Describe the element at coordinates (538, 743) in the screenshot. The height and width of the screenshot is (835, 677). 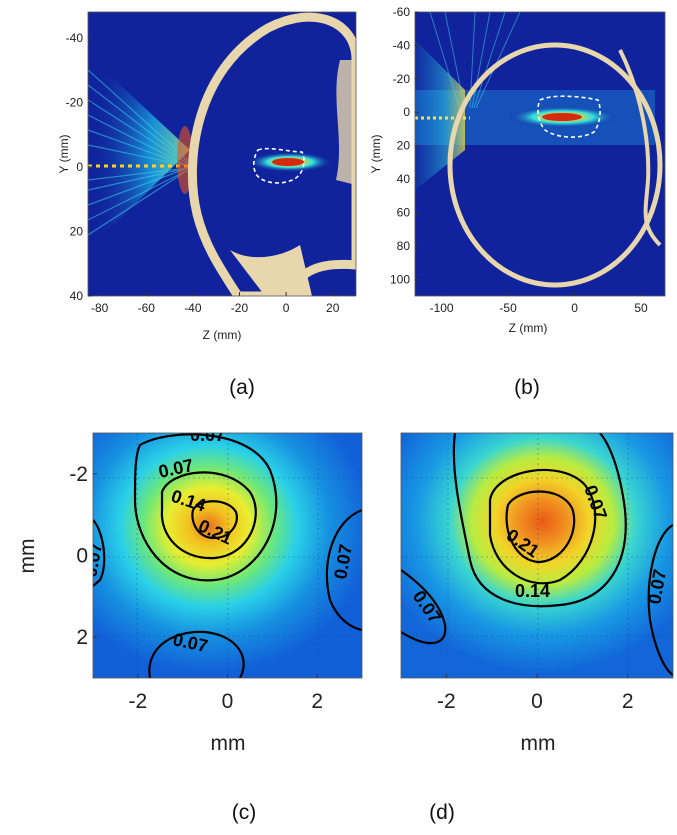
I see `panel-d-x-axis-label: mm` at that location.